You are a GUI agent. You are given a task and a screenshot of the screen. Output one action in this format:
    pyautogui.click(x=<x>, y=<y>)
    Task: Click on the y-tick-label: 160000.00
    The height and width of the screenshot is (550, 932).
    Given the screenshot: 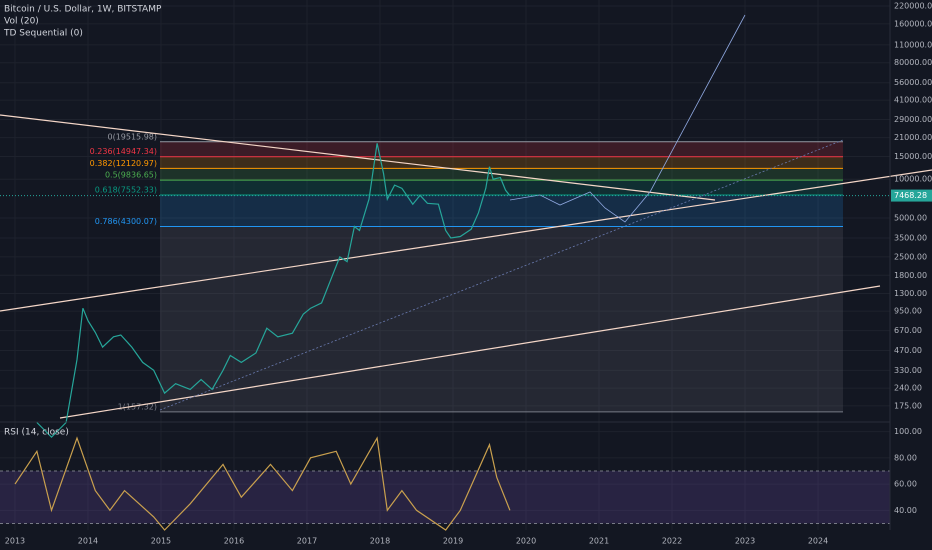 What is the action you would take?
    pyautogui.click(x=913, y=23)
    